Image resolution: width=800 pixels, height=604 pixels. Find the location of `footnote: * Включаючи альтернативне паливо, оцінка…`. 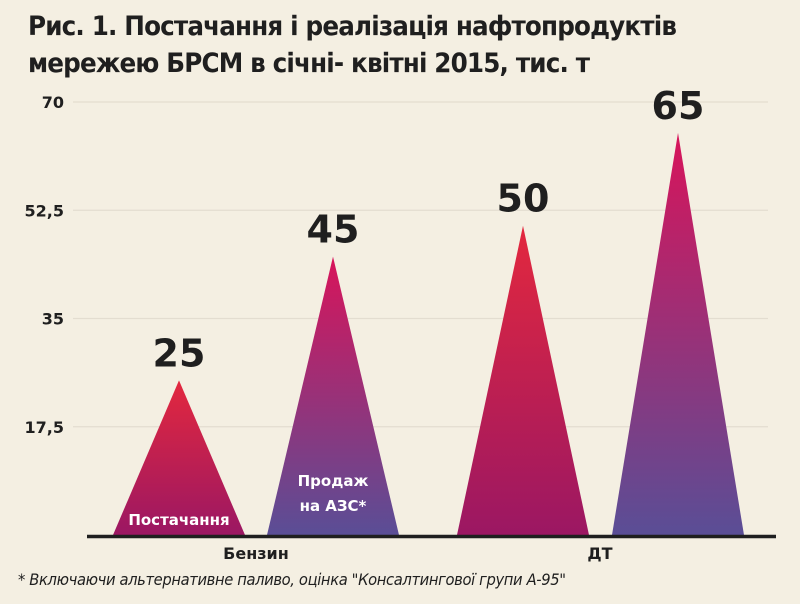

footnote: * Включаючи альтернативне паливо, оцінка… is located at coordinates (292, 579).